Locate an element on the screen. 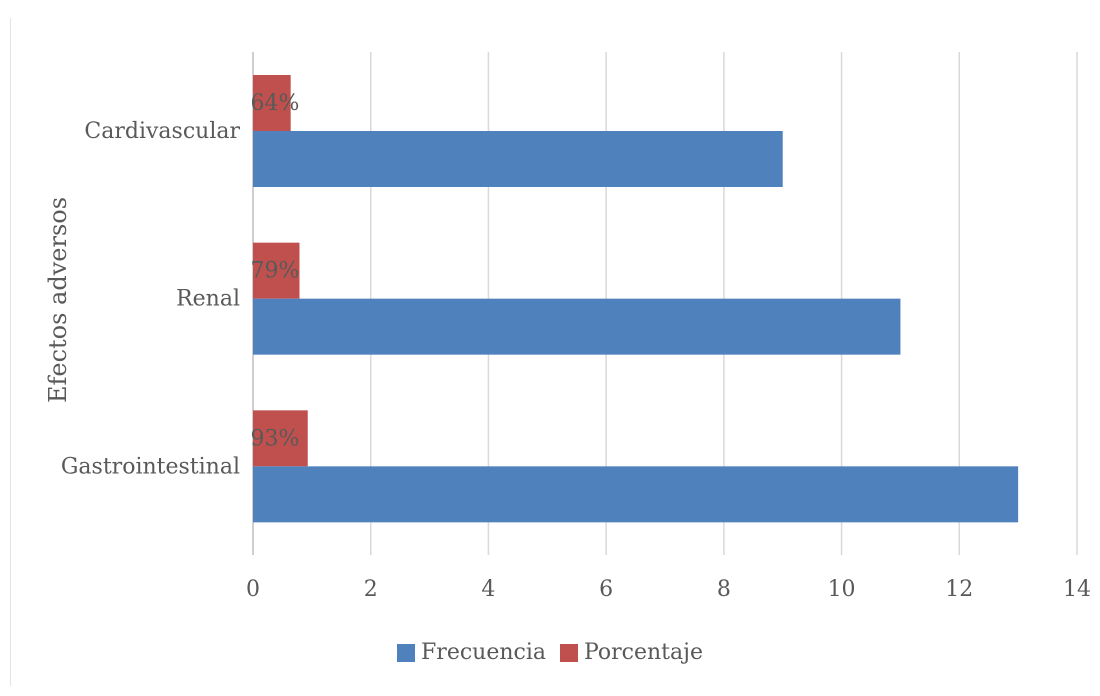  chart-border is located at coordinates (10, 352).